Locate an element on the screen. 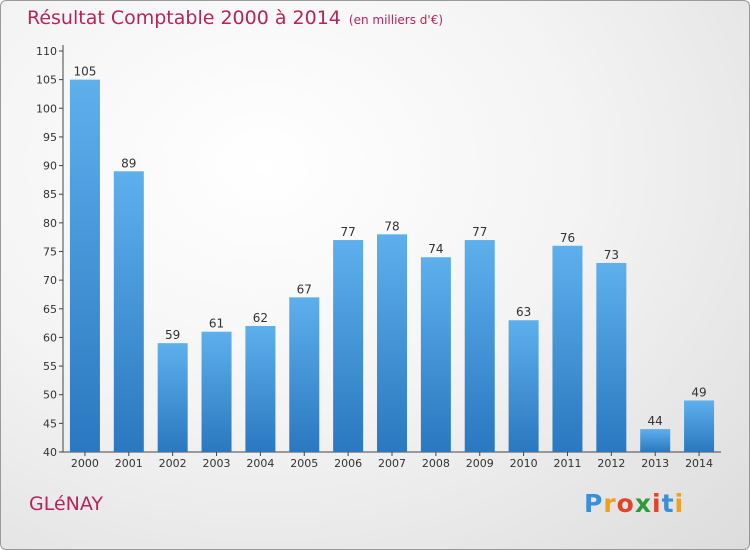 The height and width of the screenshot is (550, 750). x-tick-label-2013: 2013 is located at coordinates (655, 463).